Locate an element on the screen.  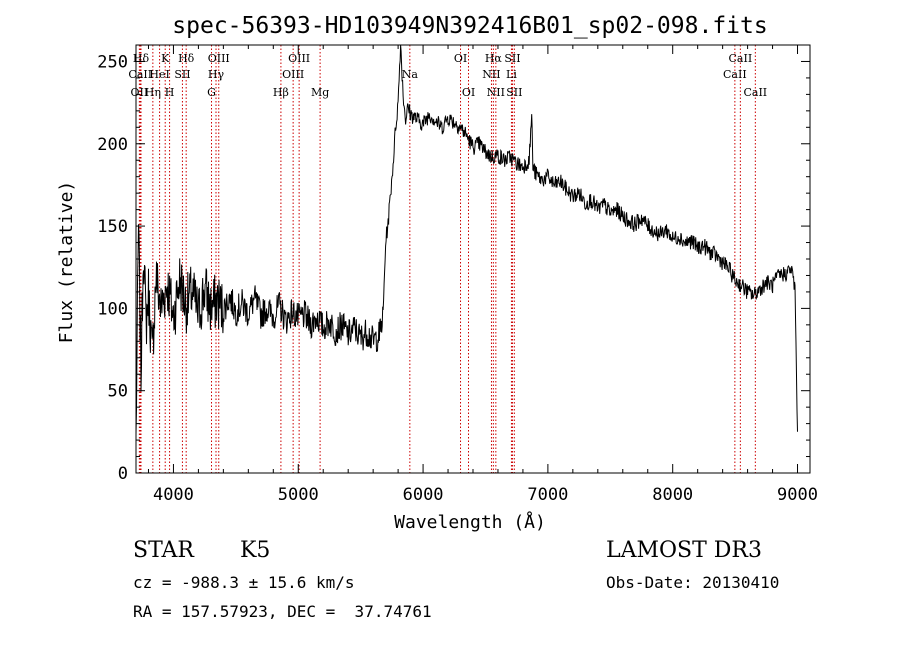
object-class: STAR is located at coordinates (163, 550).